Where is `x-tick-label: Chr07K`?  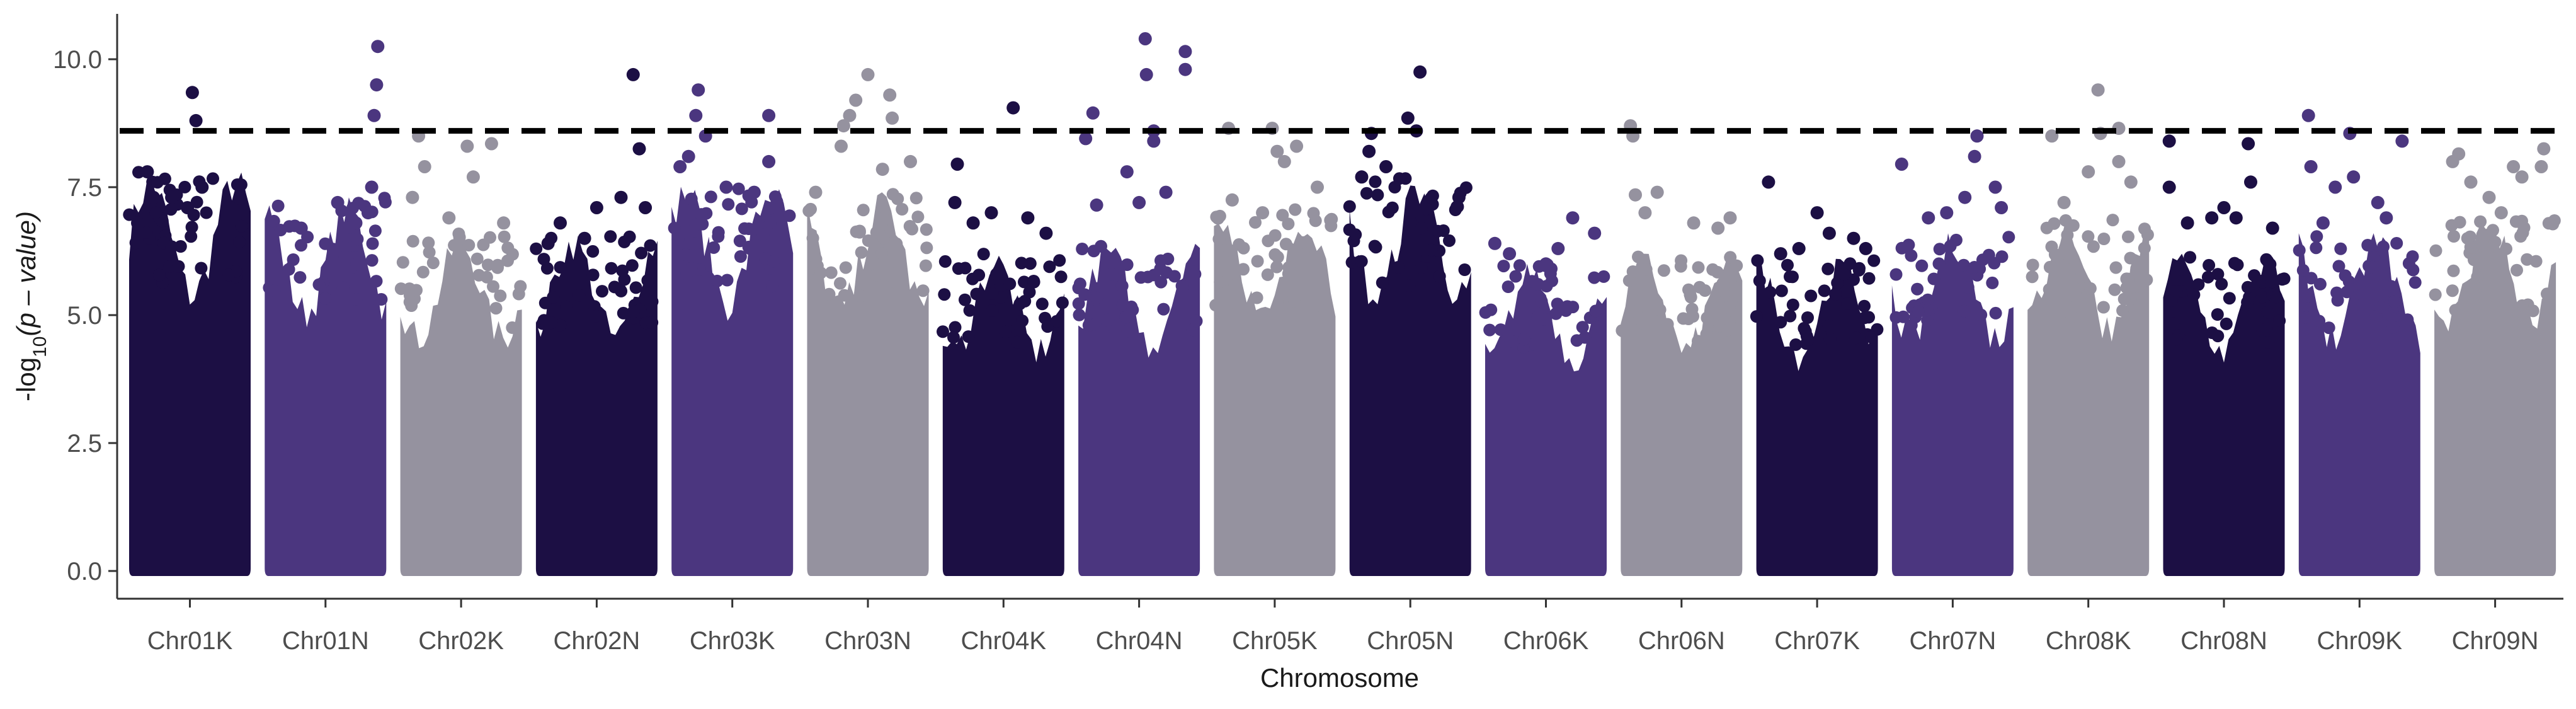
x-tick-label: Chr07K is located at coordinates (1817, 641).